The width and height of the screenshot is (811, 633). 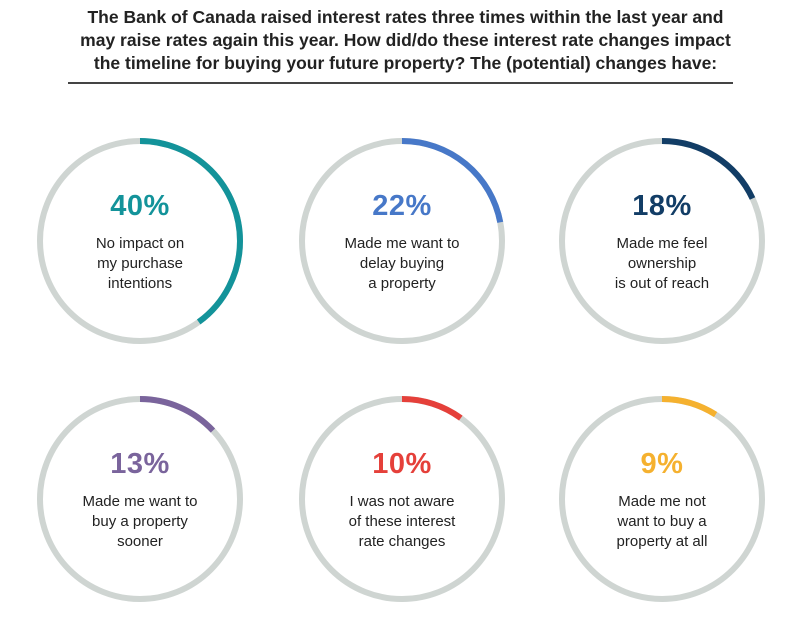 I want to click on donut-value-6: 9%, so click(x=662, y=464).